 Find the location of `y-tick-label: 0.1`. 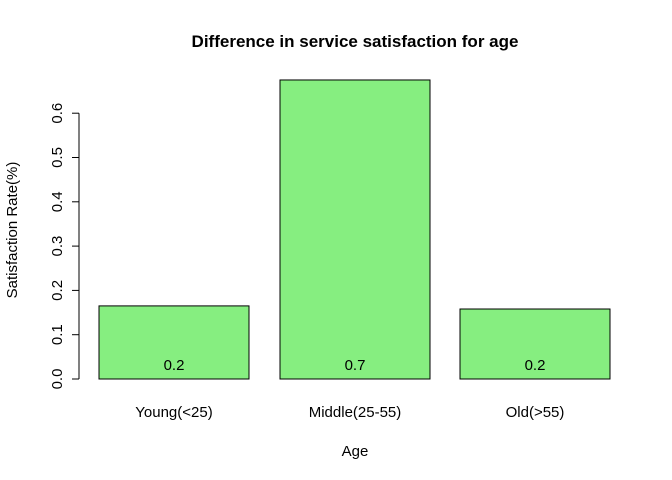

y-tick-label: 0.1 is located at coordinates (57, 334).